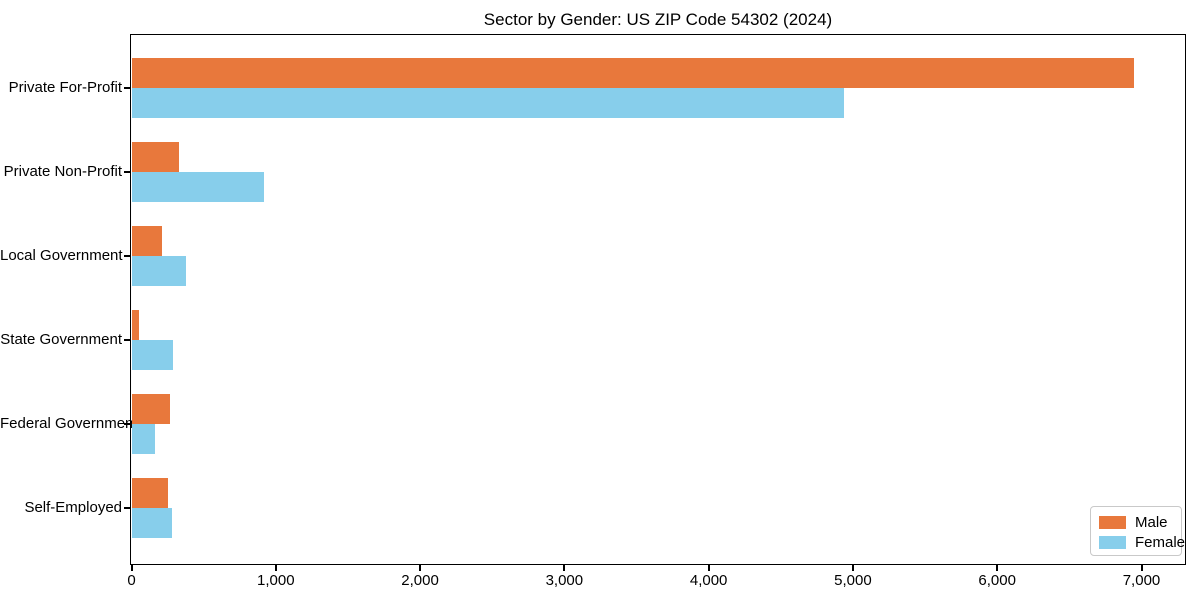  I want to click on x-tick-label: 7,000, so click(1141, 580).